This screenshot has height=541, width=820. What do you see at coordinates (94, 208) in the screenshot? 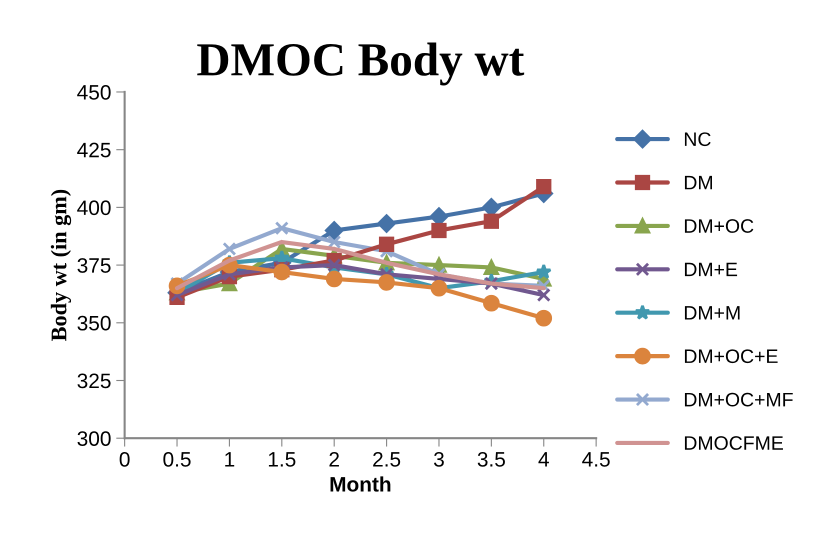
I see `y-tick-label: 400` at bounding box center [94, 208].